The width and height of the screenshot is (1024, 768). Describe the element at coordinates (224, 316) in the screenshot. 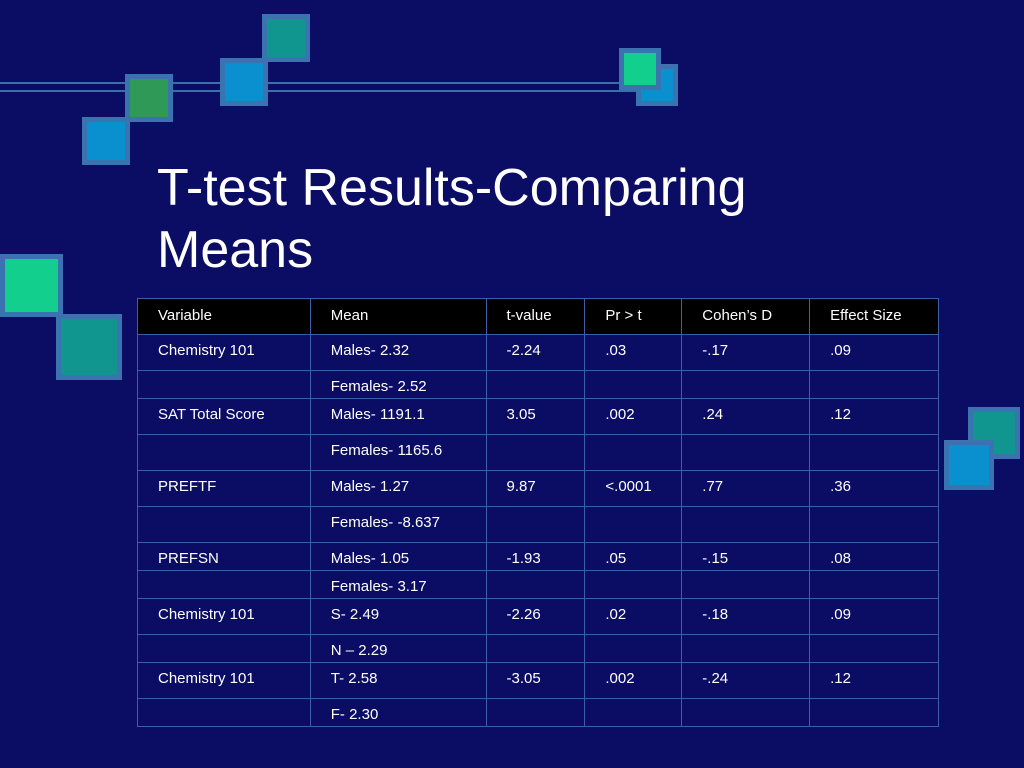

I see `header-variable: Variable` at that location.